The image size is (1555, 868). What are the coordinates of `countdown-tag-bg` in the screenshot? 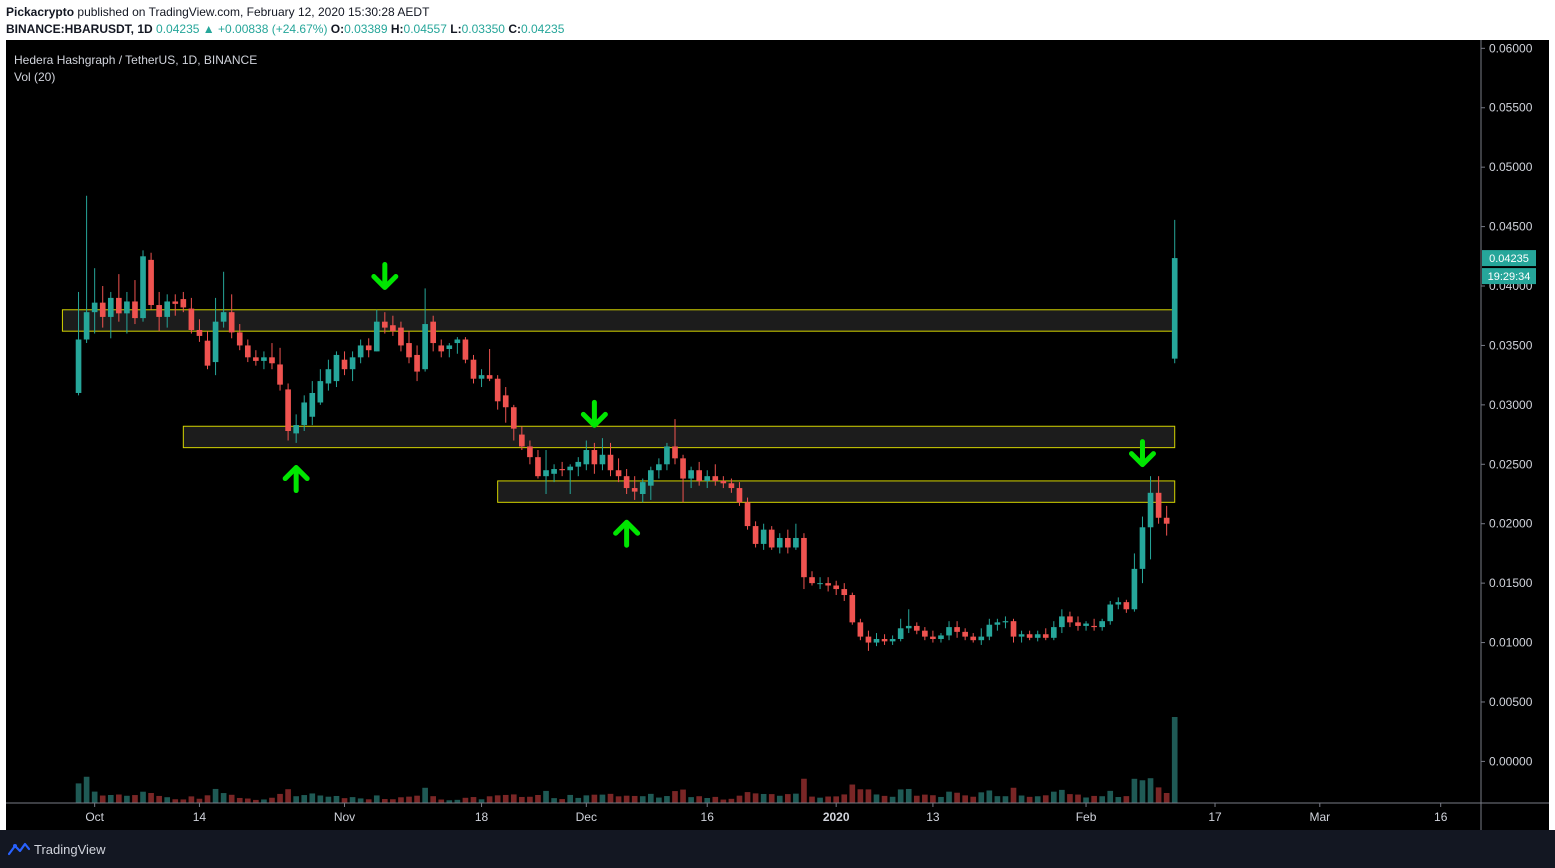 It's located at (1509, 276).